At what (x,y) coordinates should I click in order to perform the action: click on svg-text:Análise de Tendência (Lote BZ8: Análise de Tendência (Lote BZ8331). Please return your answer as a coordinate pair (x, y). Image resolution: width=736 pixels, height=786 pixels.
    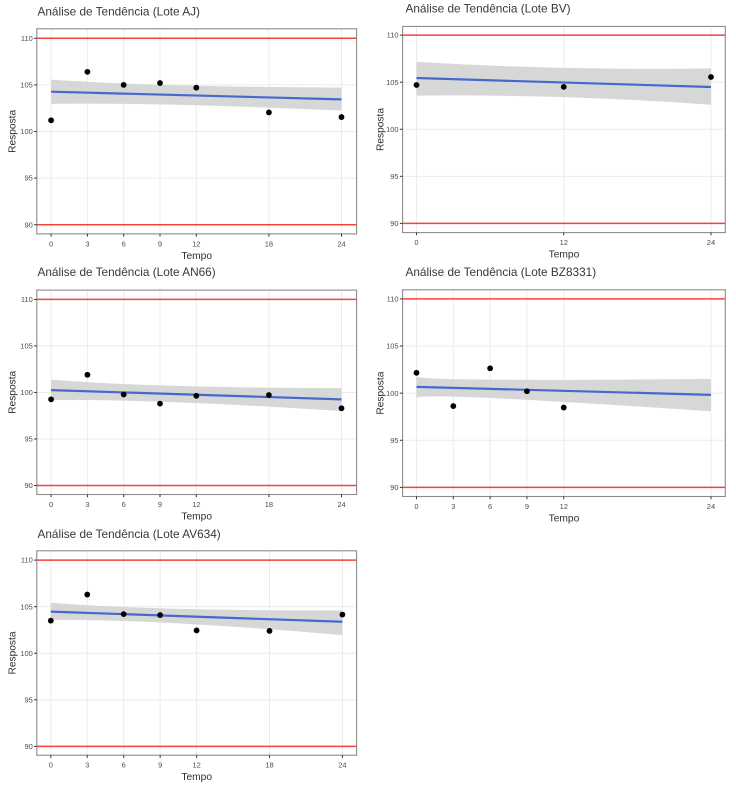
    Looking at the image, I should click on (501, 272).